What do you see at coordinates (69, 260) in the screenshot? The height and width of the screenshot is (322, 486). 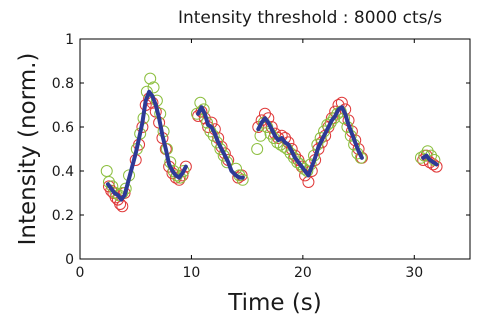 I see `y-tick-label: 0` at bounding box center [69, 260].